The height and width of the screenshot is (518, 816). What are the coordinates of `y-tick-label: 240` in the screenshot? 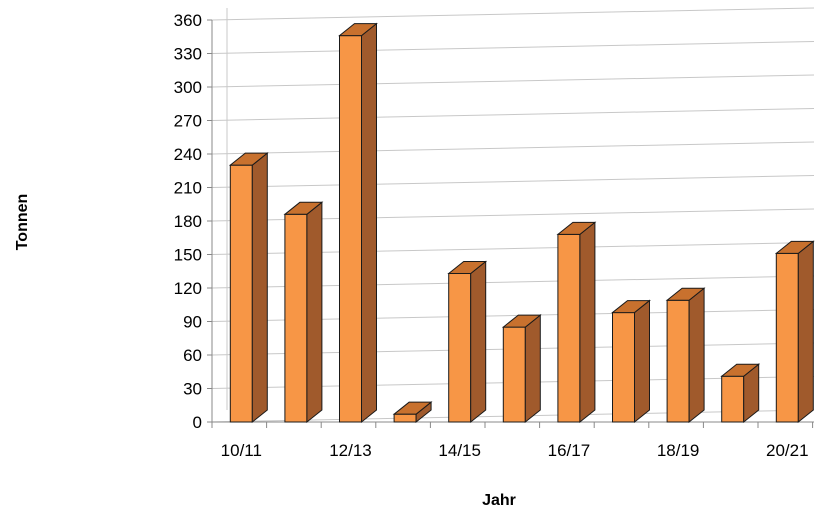 It's located at (188, 154).